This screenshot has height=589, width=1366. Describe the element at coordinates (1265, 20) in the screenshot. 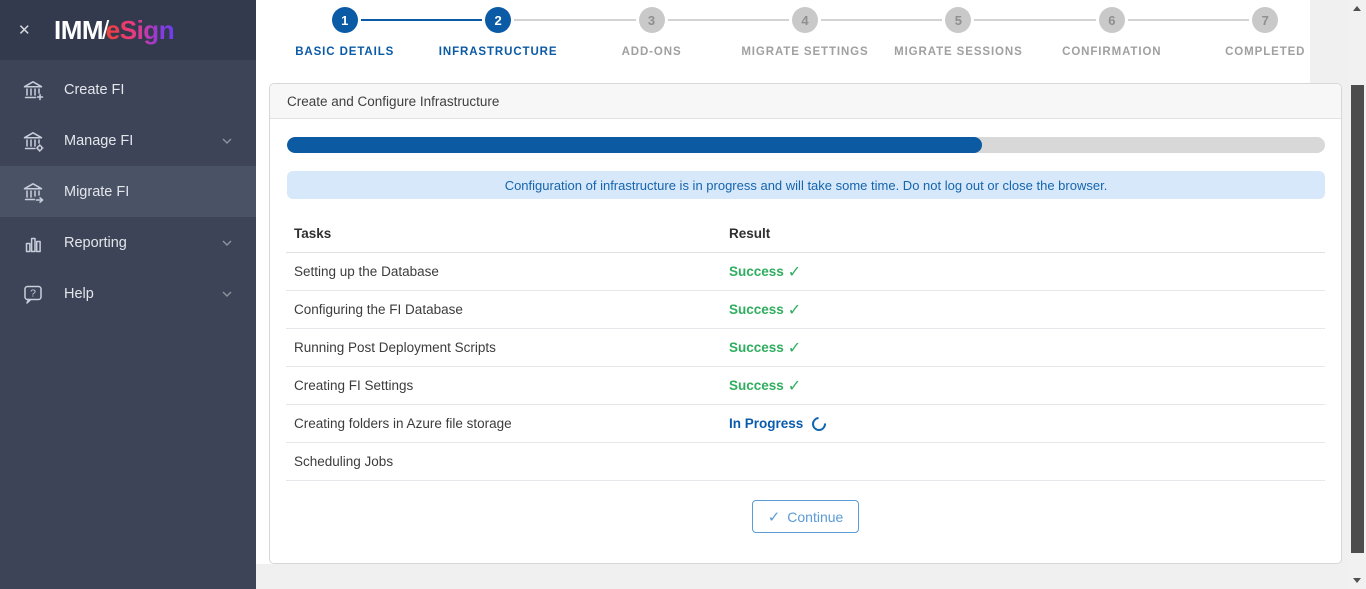

I see `step-circle: 7` at that location.